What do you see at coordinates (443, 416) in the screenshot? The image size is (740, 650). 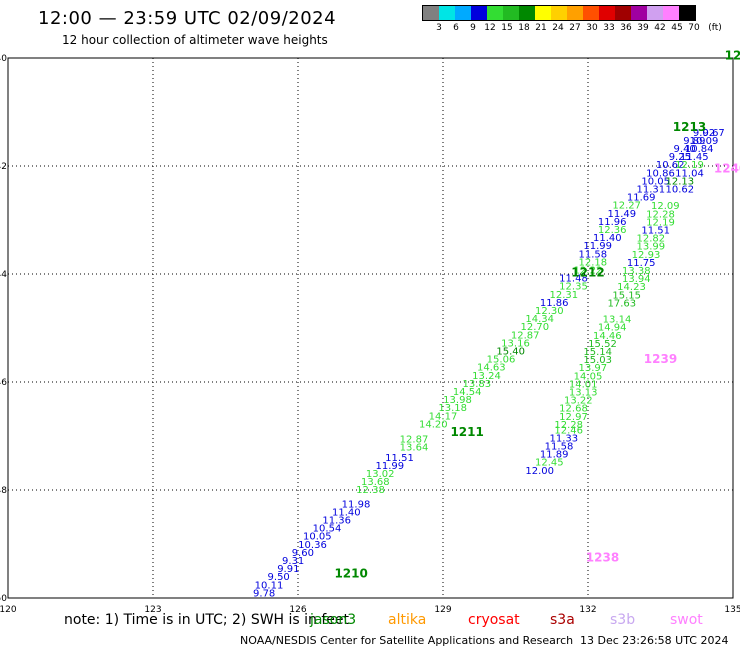 I see `wave-height-label: 14.17` at bounding box center [443, 416].